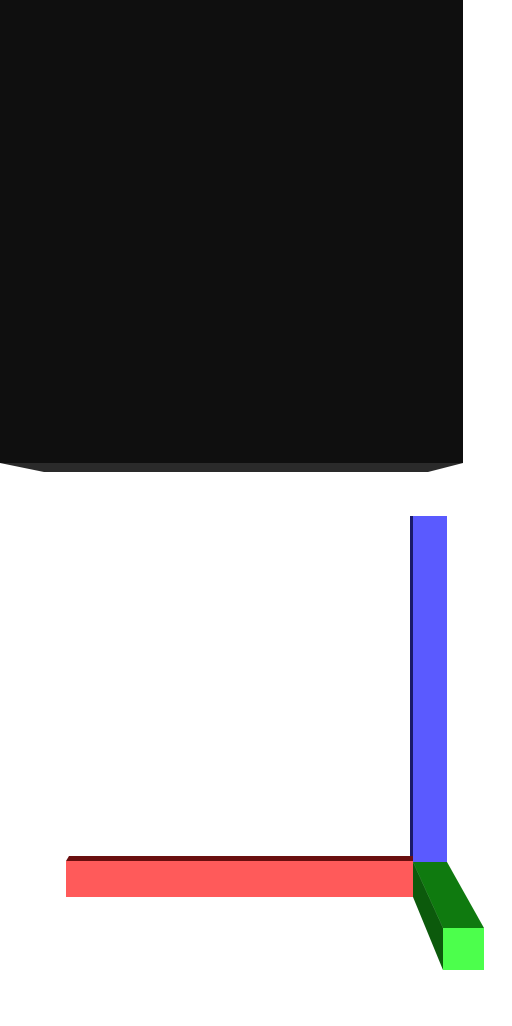 The image size is (512, 1026). Describe the element at coordinates (239, 858) in the screenshot. I see `x-axis-top-edge` at that location.